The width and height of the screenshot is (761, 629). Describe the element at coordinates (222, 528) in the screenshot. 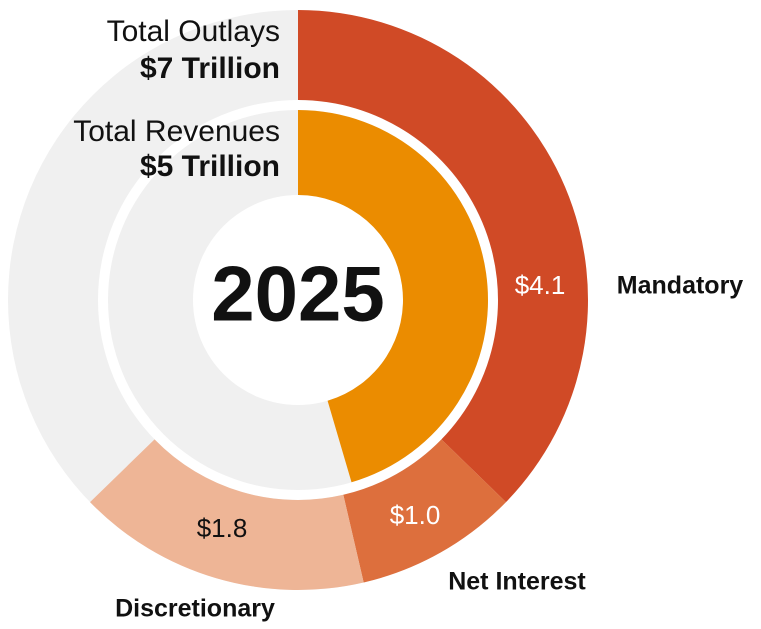

I see `value-label: $1.8` at that location.